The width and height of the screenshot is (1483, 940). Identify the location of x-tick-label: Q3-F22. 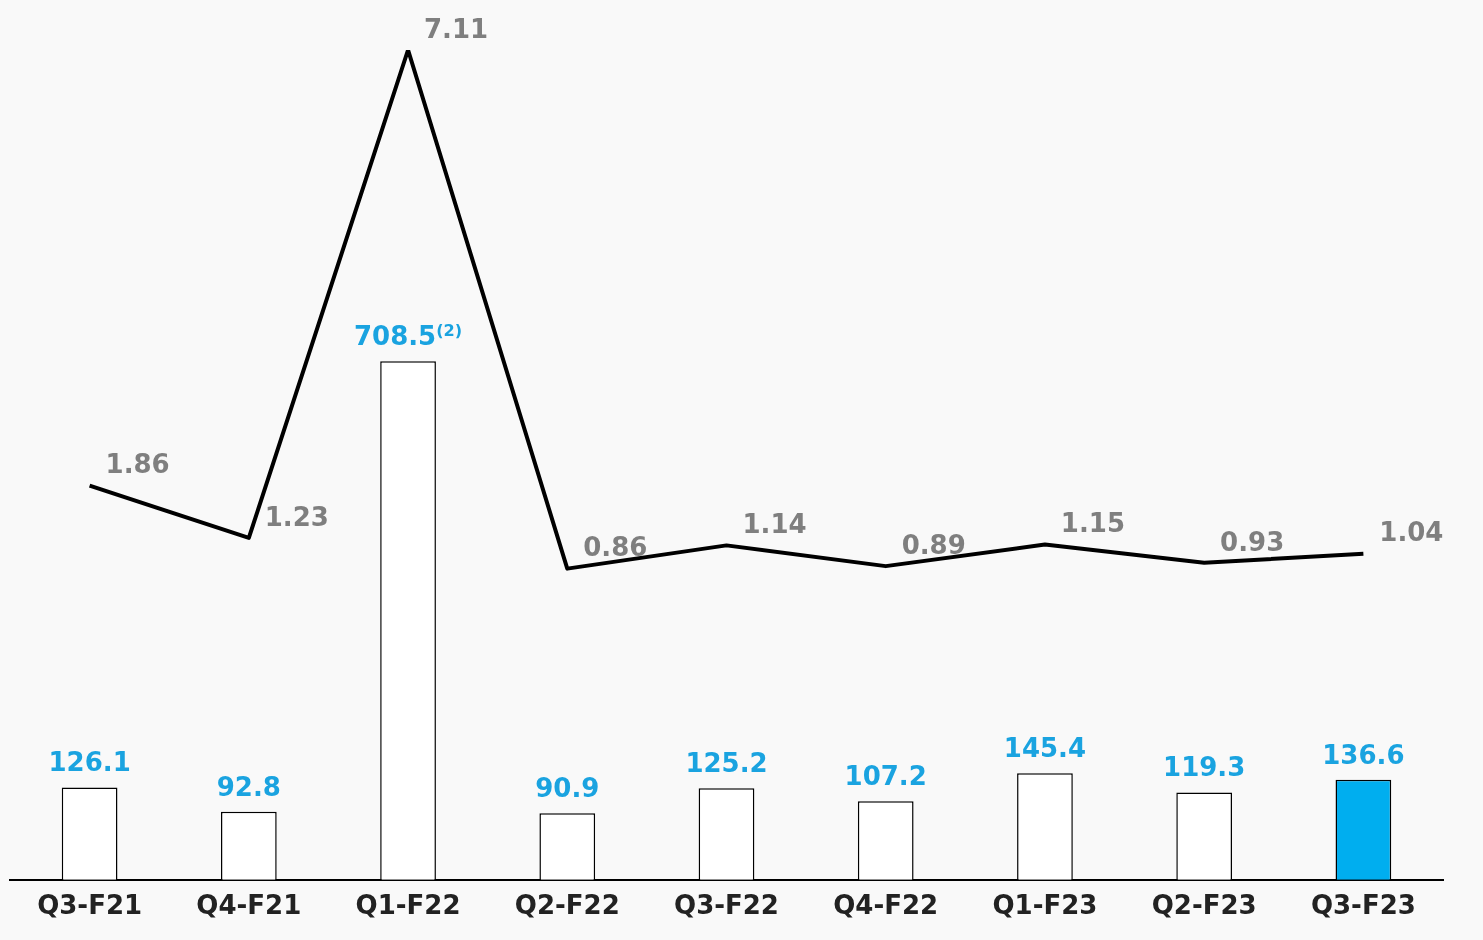
(726, 905).